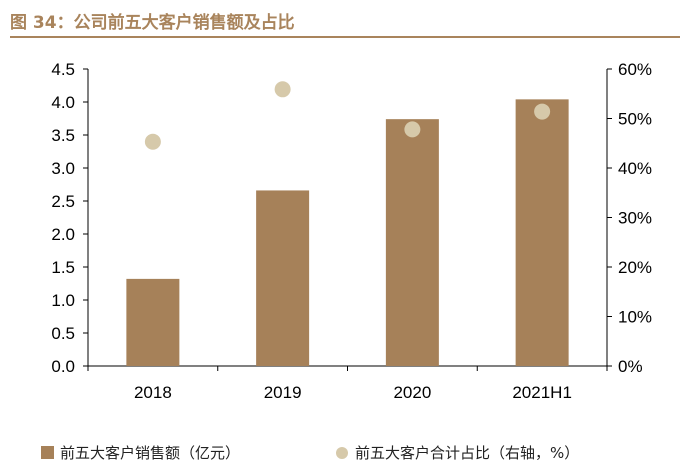  What do you see at coordinates (635, 168) in the screenshot?
I see `right-tick-label: 40%` at bounding box center [635, 168].